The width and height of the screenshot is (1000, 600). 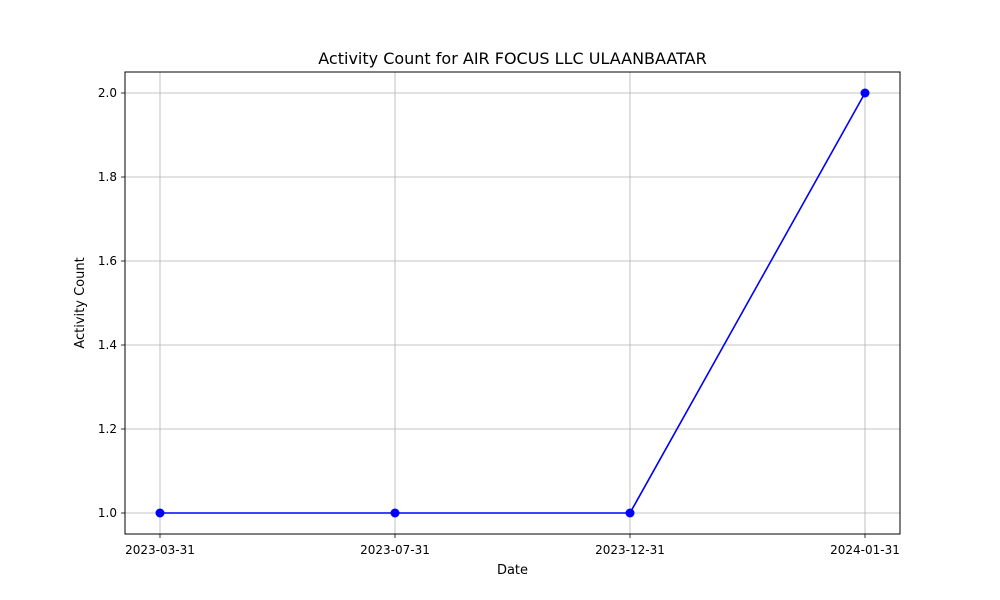 What do you see at coordinates (80, 302) in the screenshot?
I see `y-axis-label: Activity Count` at bounding box center [80, 302].